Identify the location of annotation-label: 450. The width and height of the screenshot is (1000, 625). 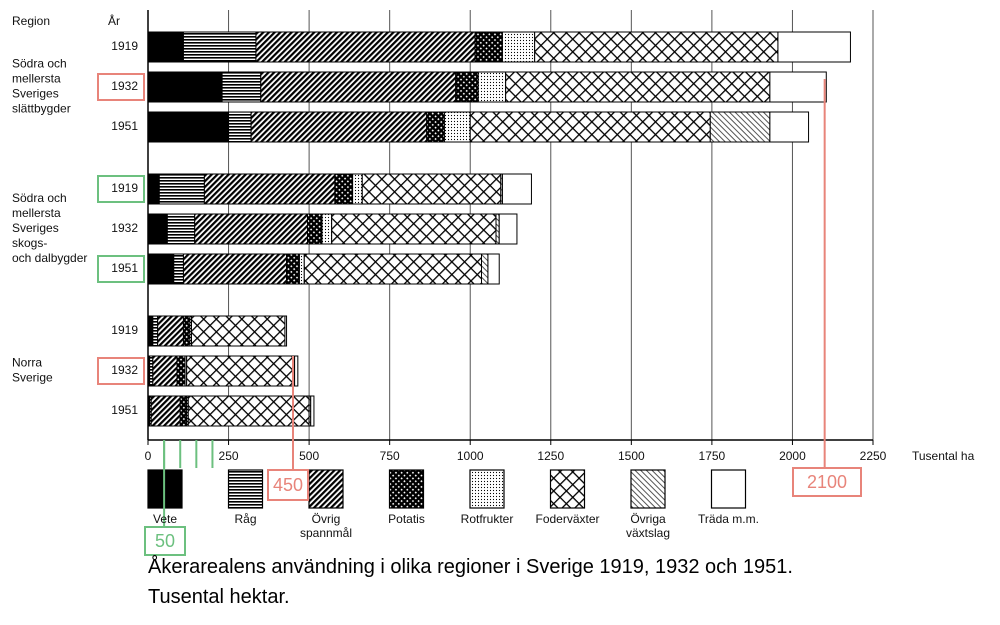
(288, 485).